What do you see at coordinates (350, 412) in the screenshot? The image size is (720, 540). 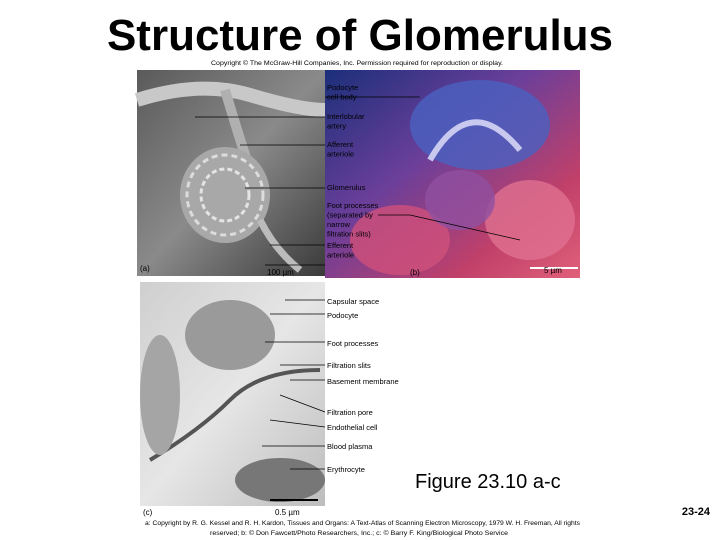 I see `callout-label: Filtration pore` at bounding box center [350, 412].